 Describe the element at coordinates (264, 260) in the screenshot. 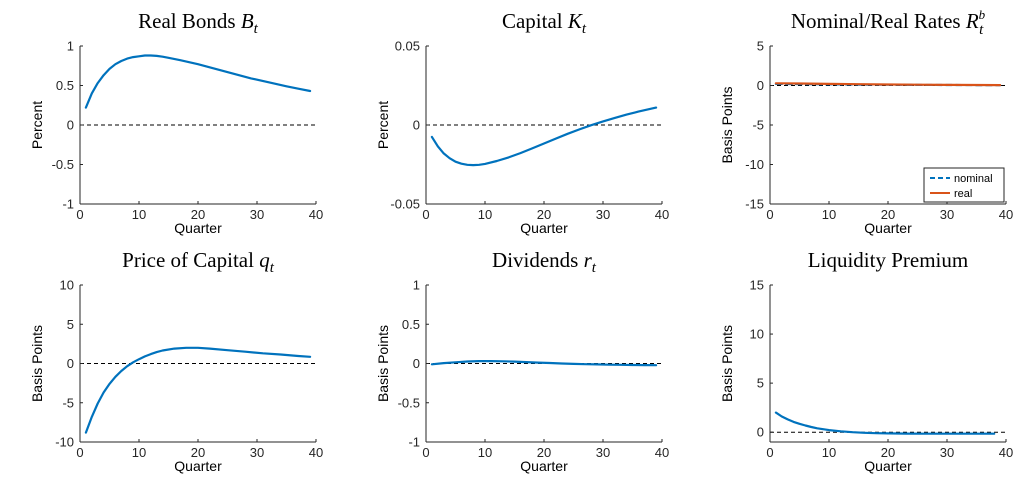

I see `title-variable: q` at that location.